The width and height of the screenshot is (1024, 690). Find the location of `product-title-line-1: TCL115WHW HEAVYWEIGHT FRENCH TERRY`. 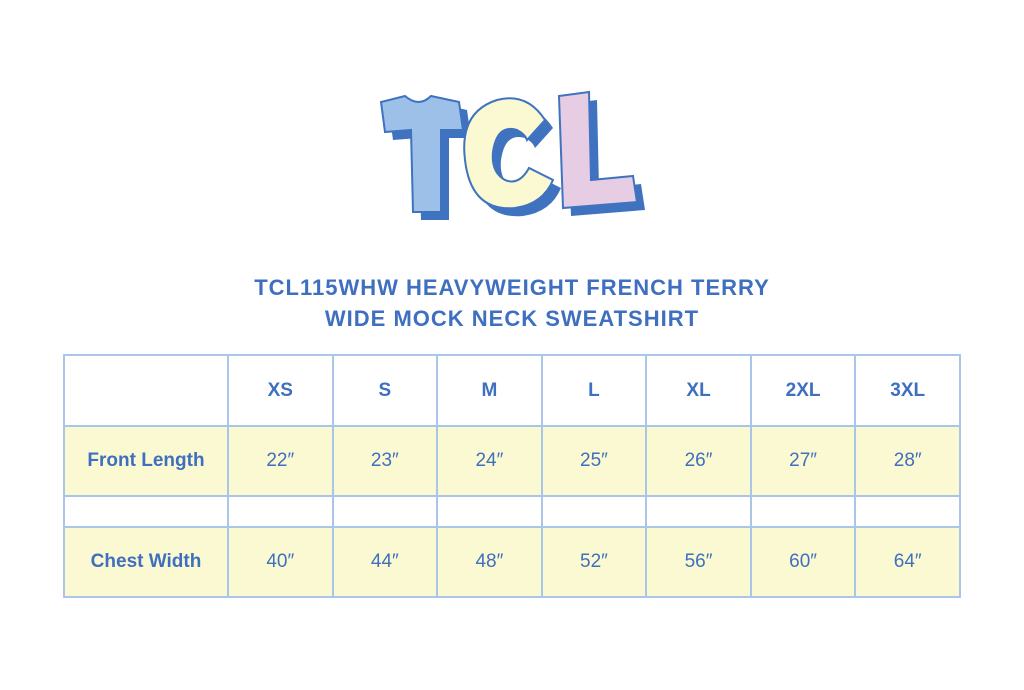

product-title-line-1: TCL115WHW HEAVYWEIGHT FRENCH TERRY is located at coordinates (512, 287).